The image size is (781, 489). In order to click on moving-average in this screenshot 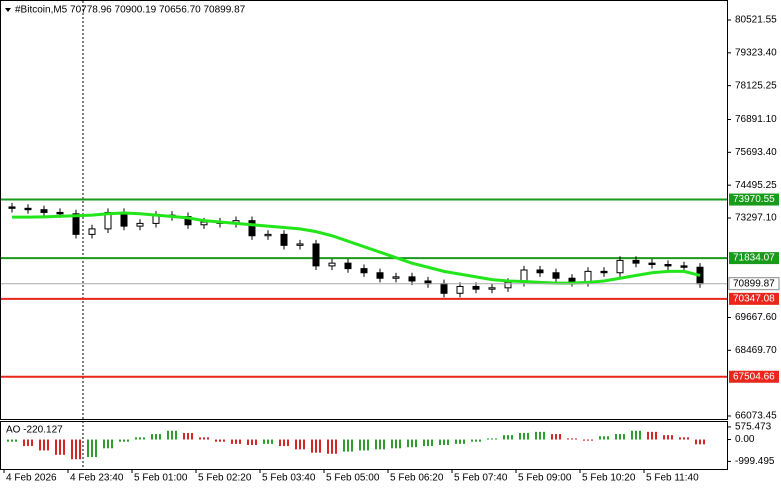, I will do `click(356, 248)`.